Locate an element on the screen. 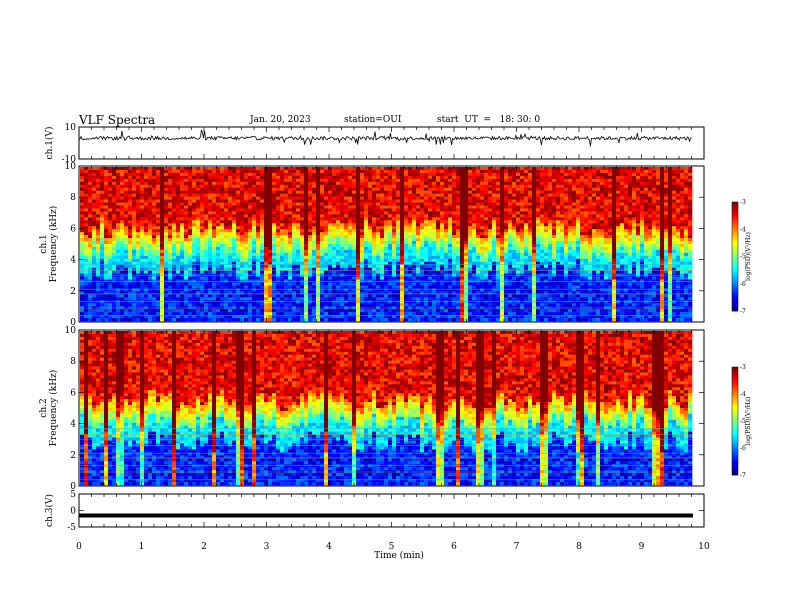 The width and height of the screenshot is (792, 612). x-tick-label: 9 is located at coordinates (642, 547).